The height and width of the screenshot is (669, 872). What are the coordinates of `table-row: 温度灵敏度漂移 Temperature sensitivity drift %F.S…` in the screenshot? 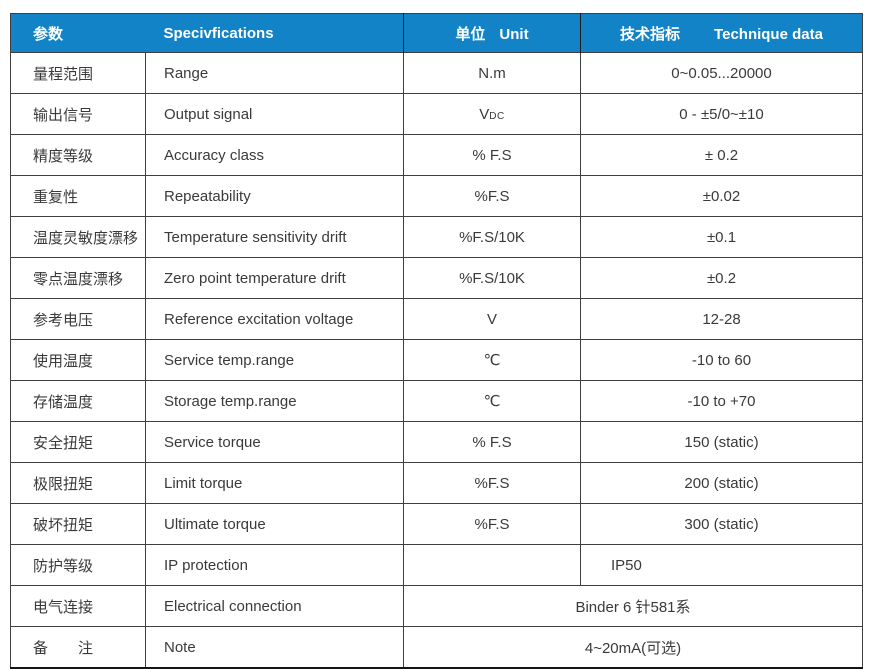 It's located at (436, 237).